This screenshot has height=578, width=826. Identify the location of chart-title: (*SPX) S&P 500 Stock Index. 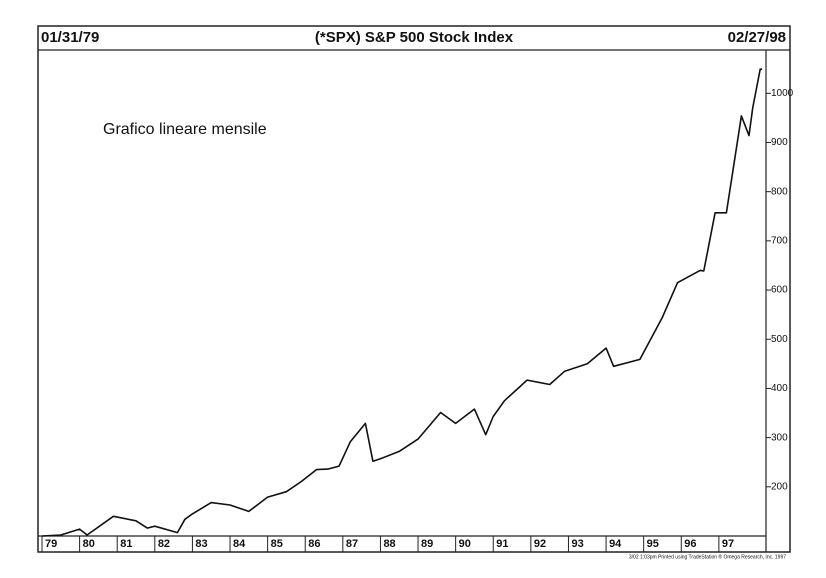
(414, 37).